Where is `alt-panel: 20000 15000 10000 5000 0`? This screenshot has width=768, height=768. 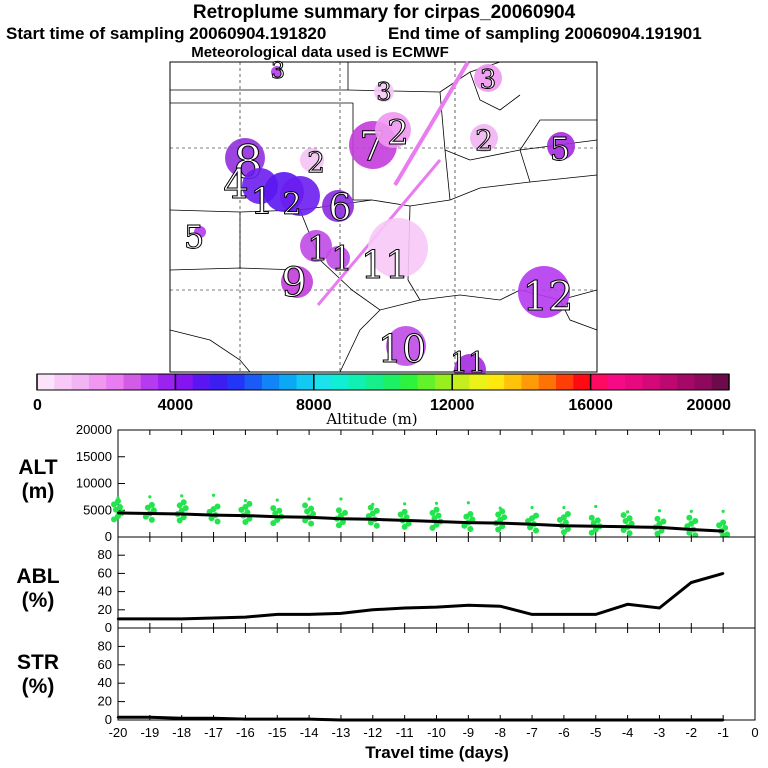
alt-panel: 20000 15000 10000 5000 0 is located at coordinates (416, 483).